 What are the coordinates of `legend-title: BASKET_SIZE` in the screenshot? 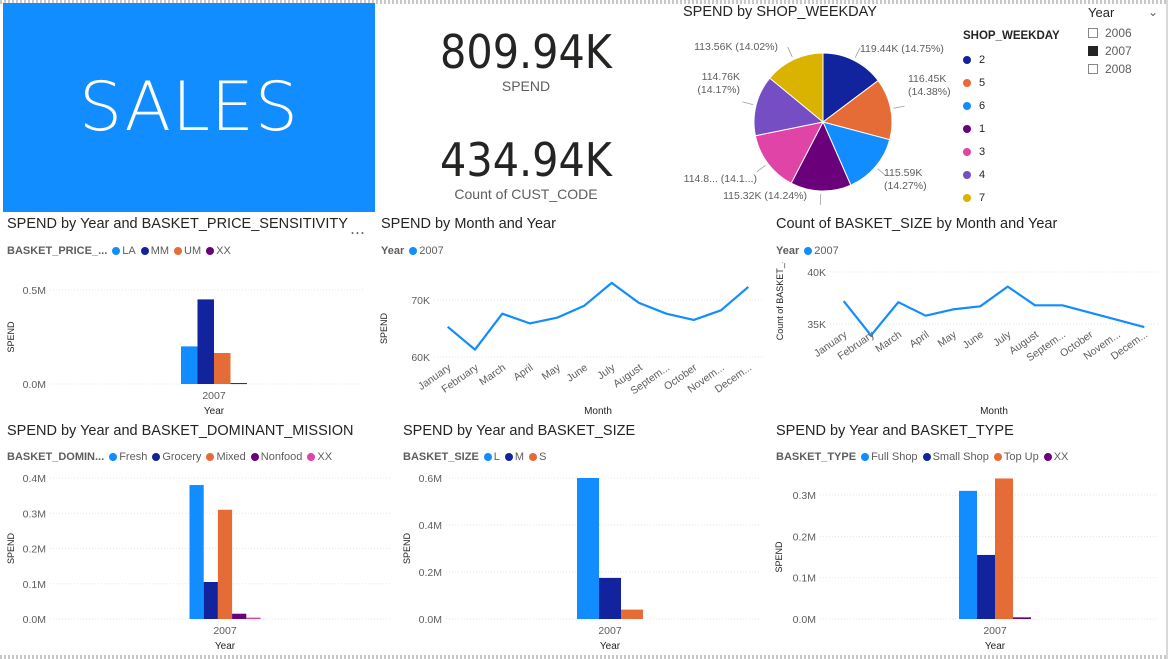 It's located at (441, 457).